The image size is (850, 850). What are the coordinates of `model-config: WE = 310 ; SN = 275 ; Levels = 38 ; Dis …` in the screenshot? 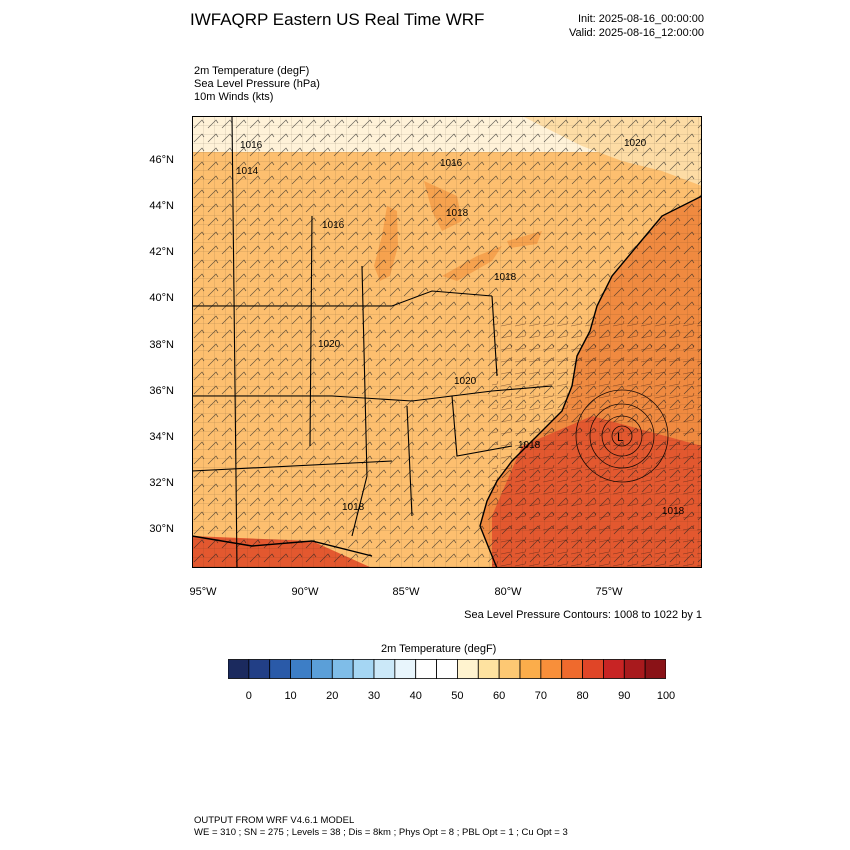 It's located at (381, 832).